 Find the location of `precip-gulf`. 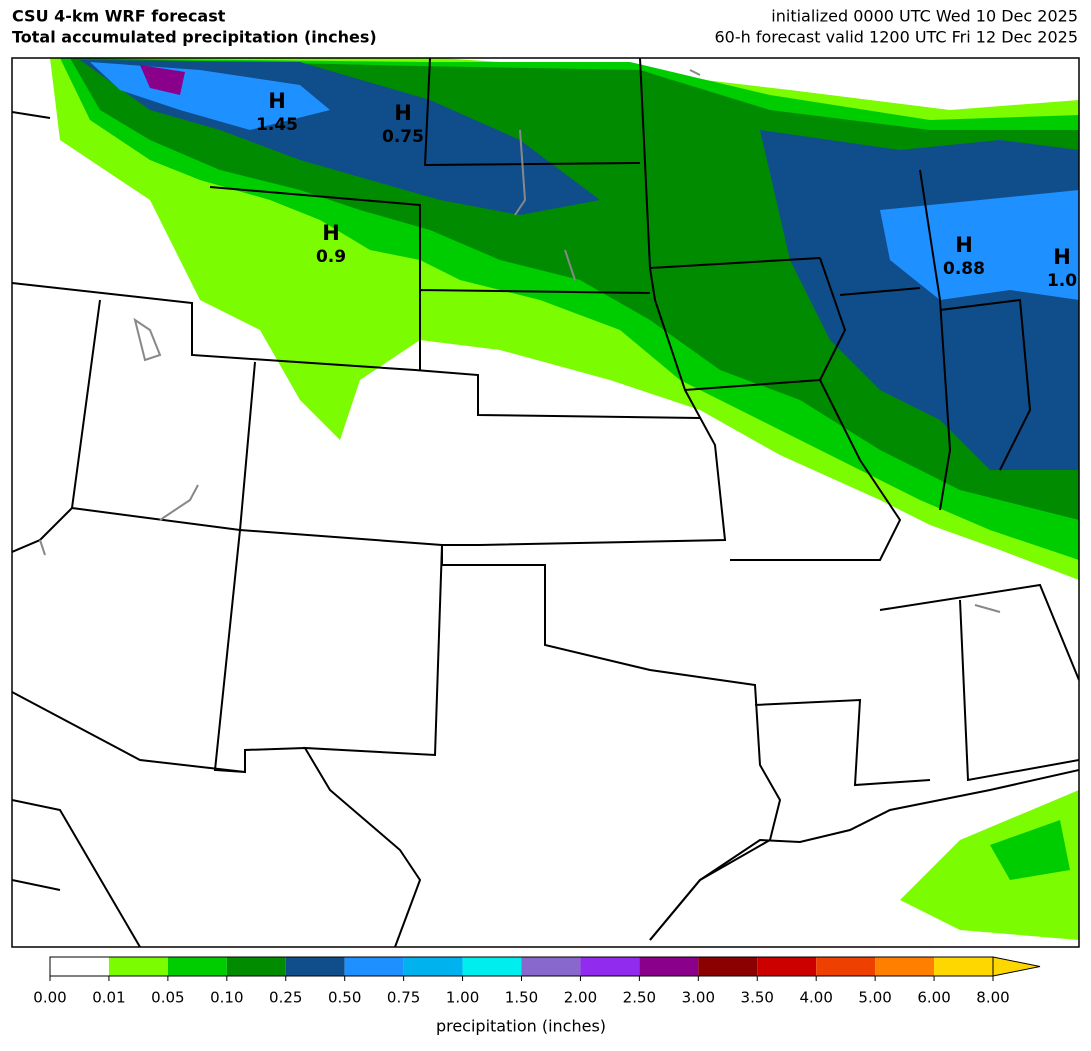

precip-gulf is located at coordinates (989, 865).